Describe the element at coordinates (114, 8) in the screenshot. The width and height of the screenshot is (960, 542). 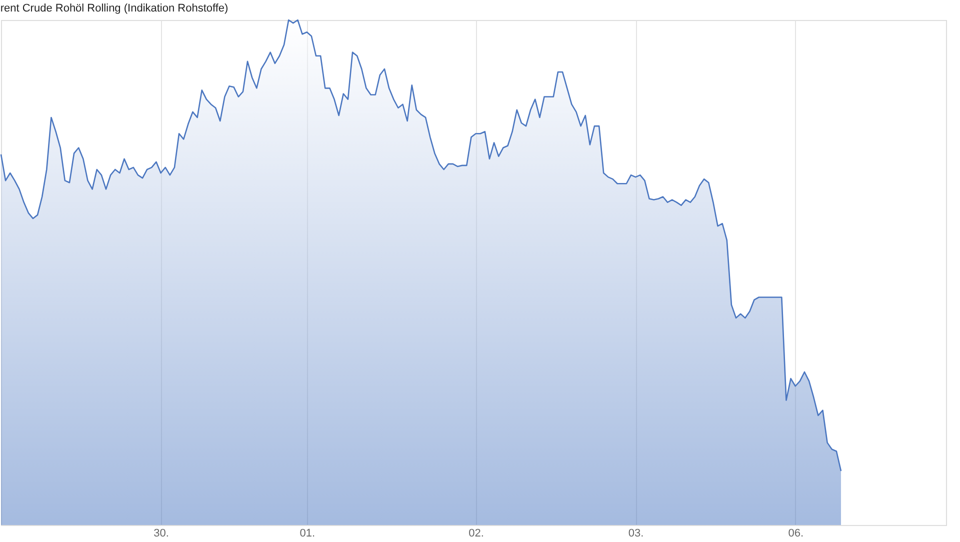
I see `chart-title: rent Crude Rohöl Rolling (Indikation Rohstoffe)` at that location.